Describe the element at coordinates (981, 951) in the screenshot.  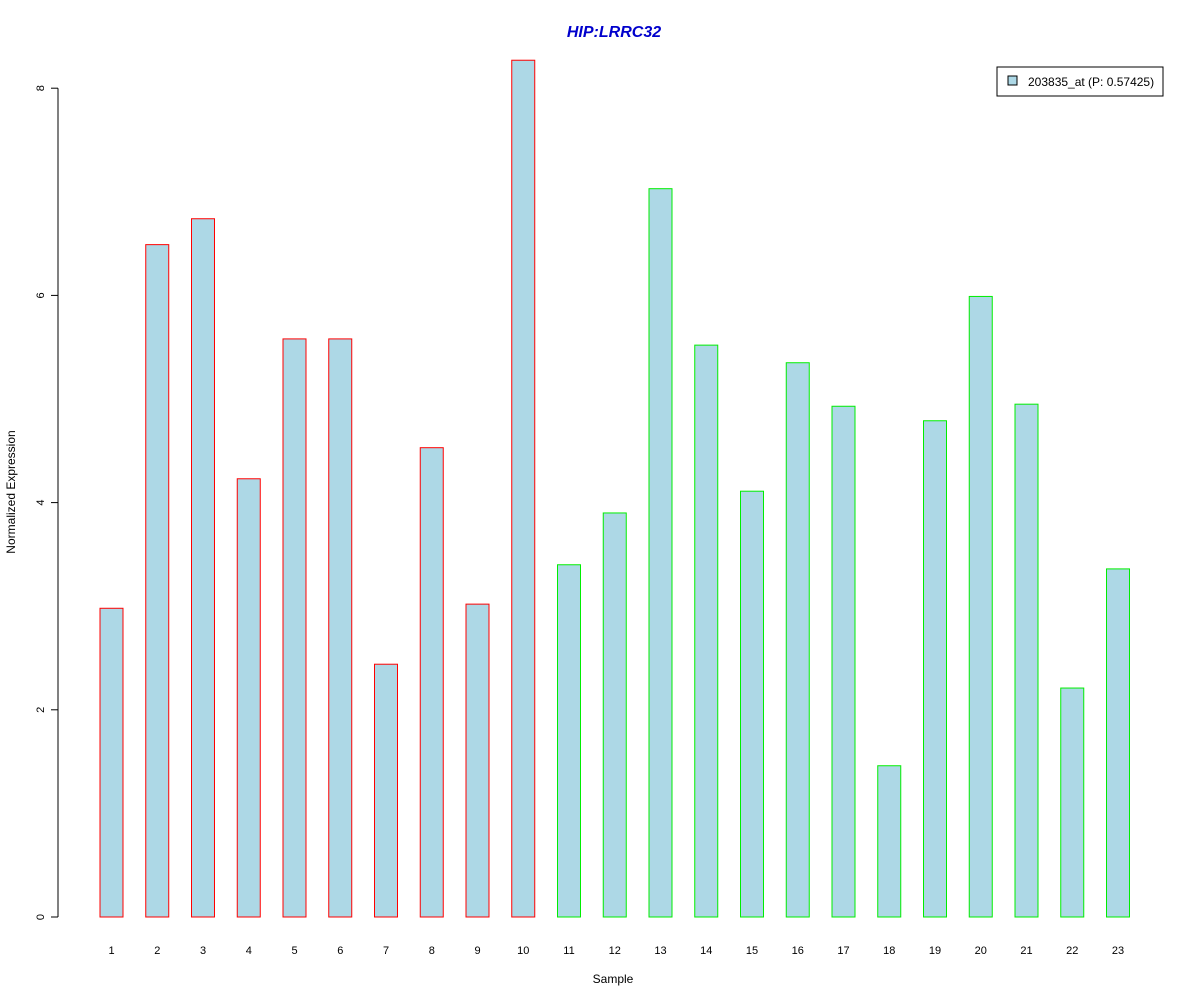
I see `x-tick-label: 20` at that location.